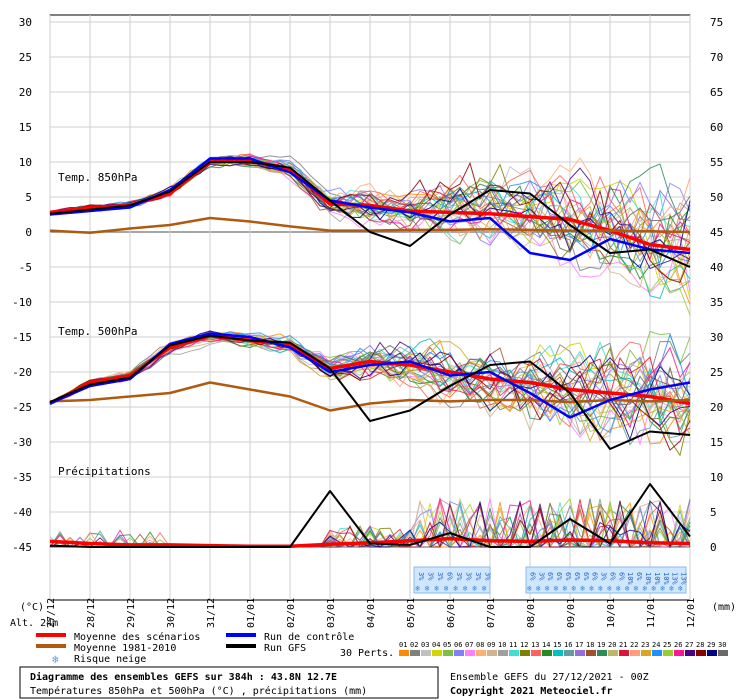 The width and height of the screenshot is (740, 700). I want to click on left-unit-label: (°C), so click(32, 607).